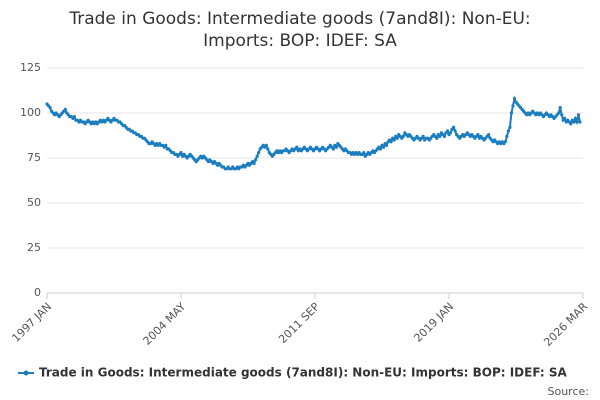 The width and height of the screenshot is (600, 400). I want to click on source: Source:, so click(569, 391).